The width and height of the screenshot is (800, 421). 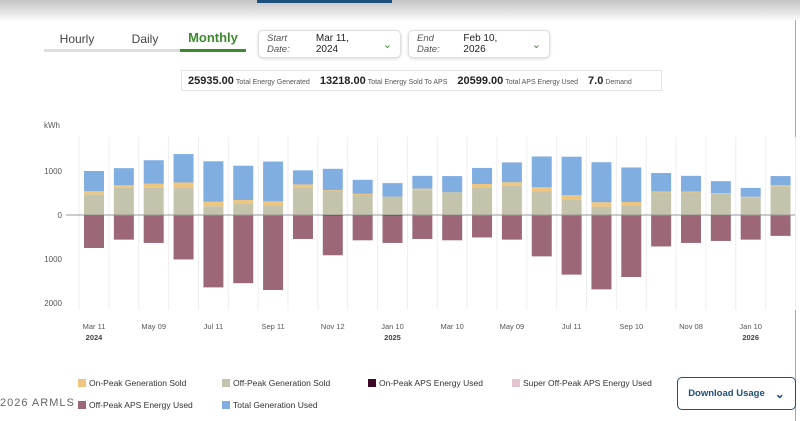 What do you see at coordinates (77, 39) in the screenshot?
I see `tab-hourly: Hourly` at bounding box center [77, 39].